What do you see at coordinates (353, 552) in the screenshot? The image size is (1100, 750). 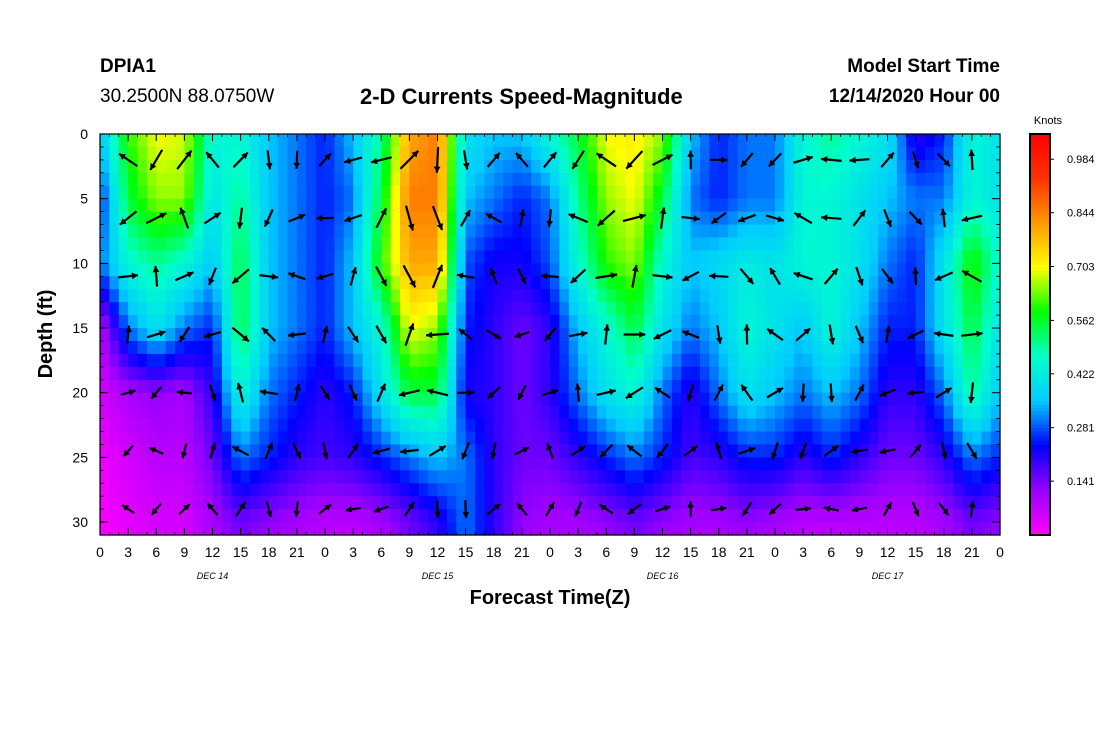 I see `x-tick-label: 3` at bounding box center [353, 552].